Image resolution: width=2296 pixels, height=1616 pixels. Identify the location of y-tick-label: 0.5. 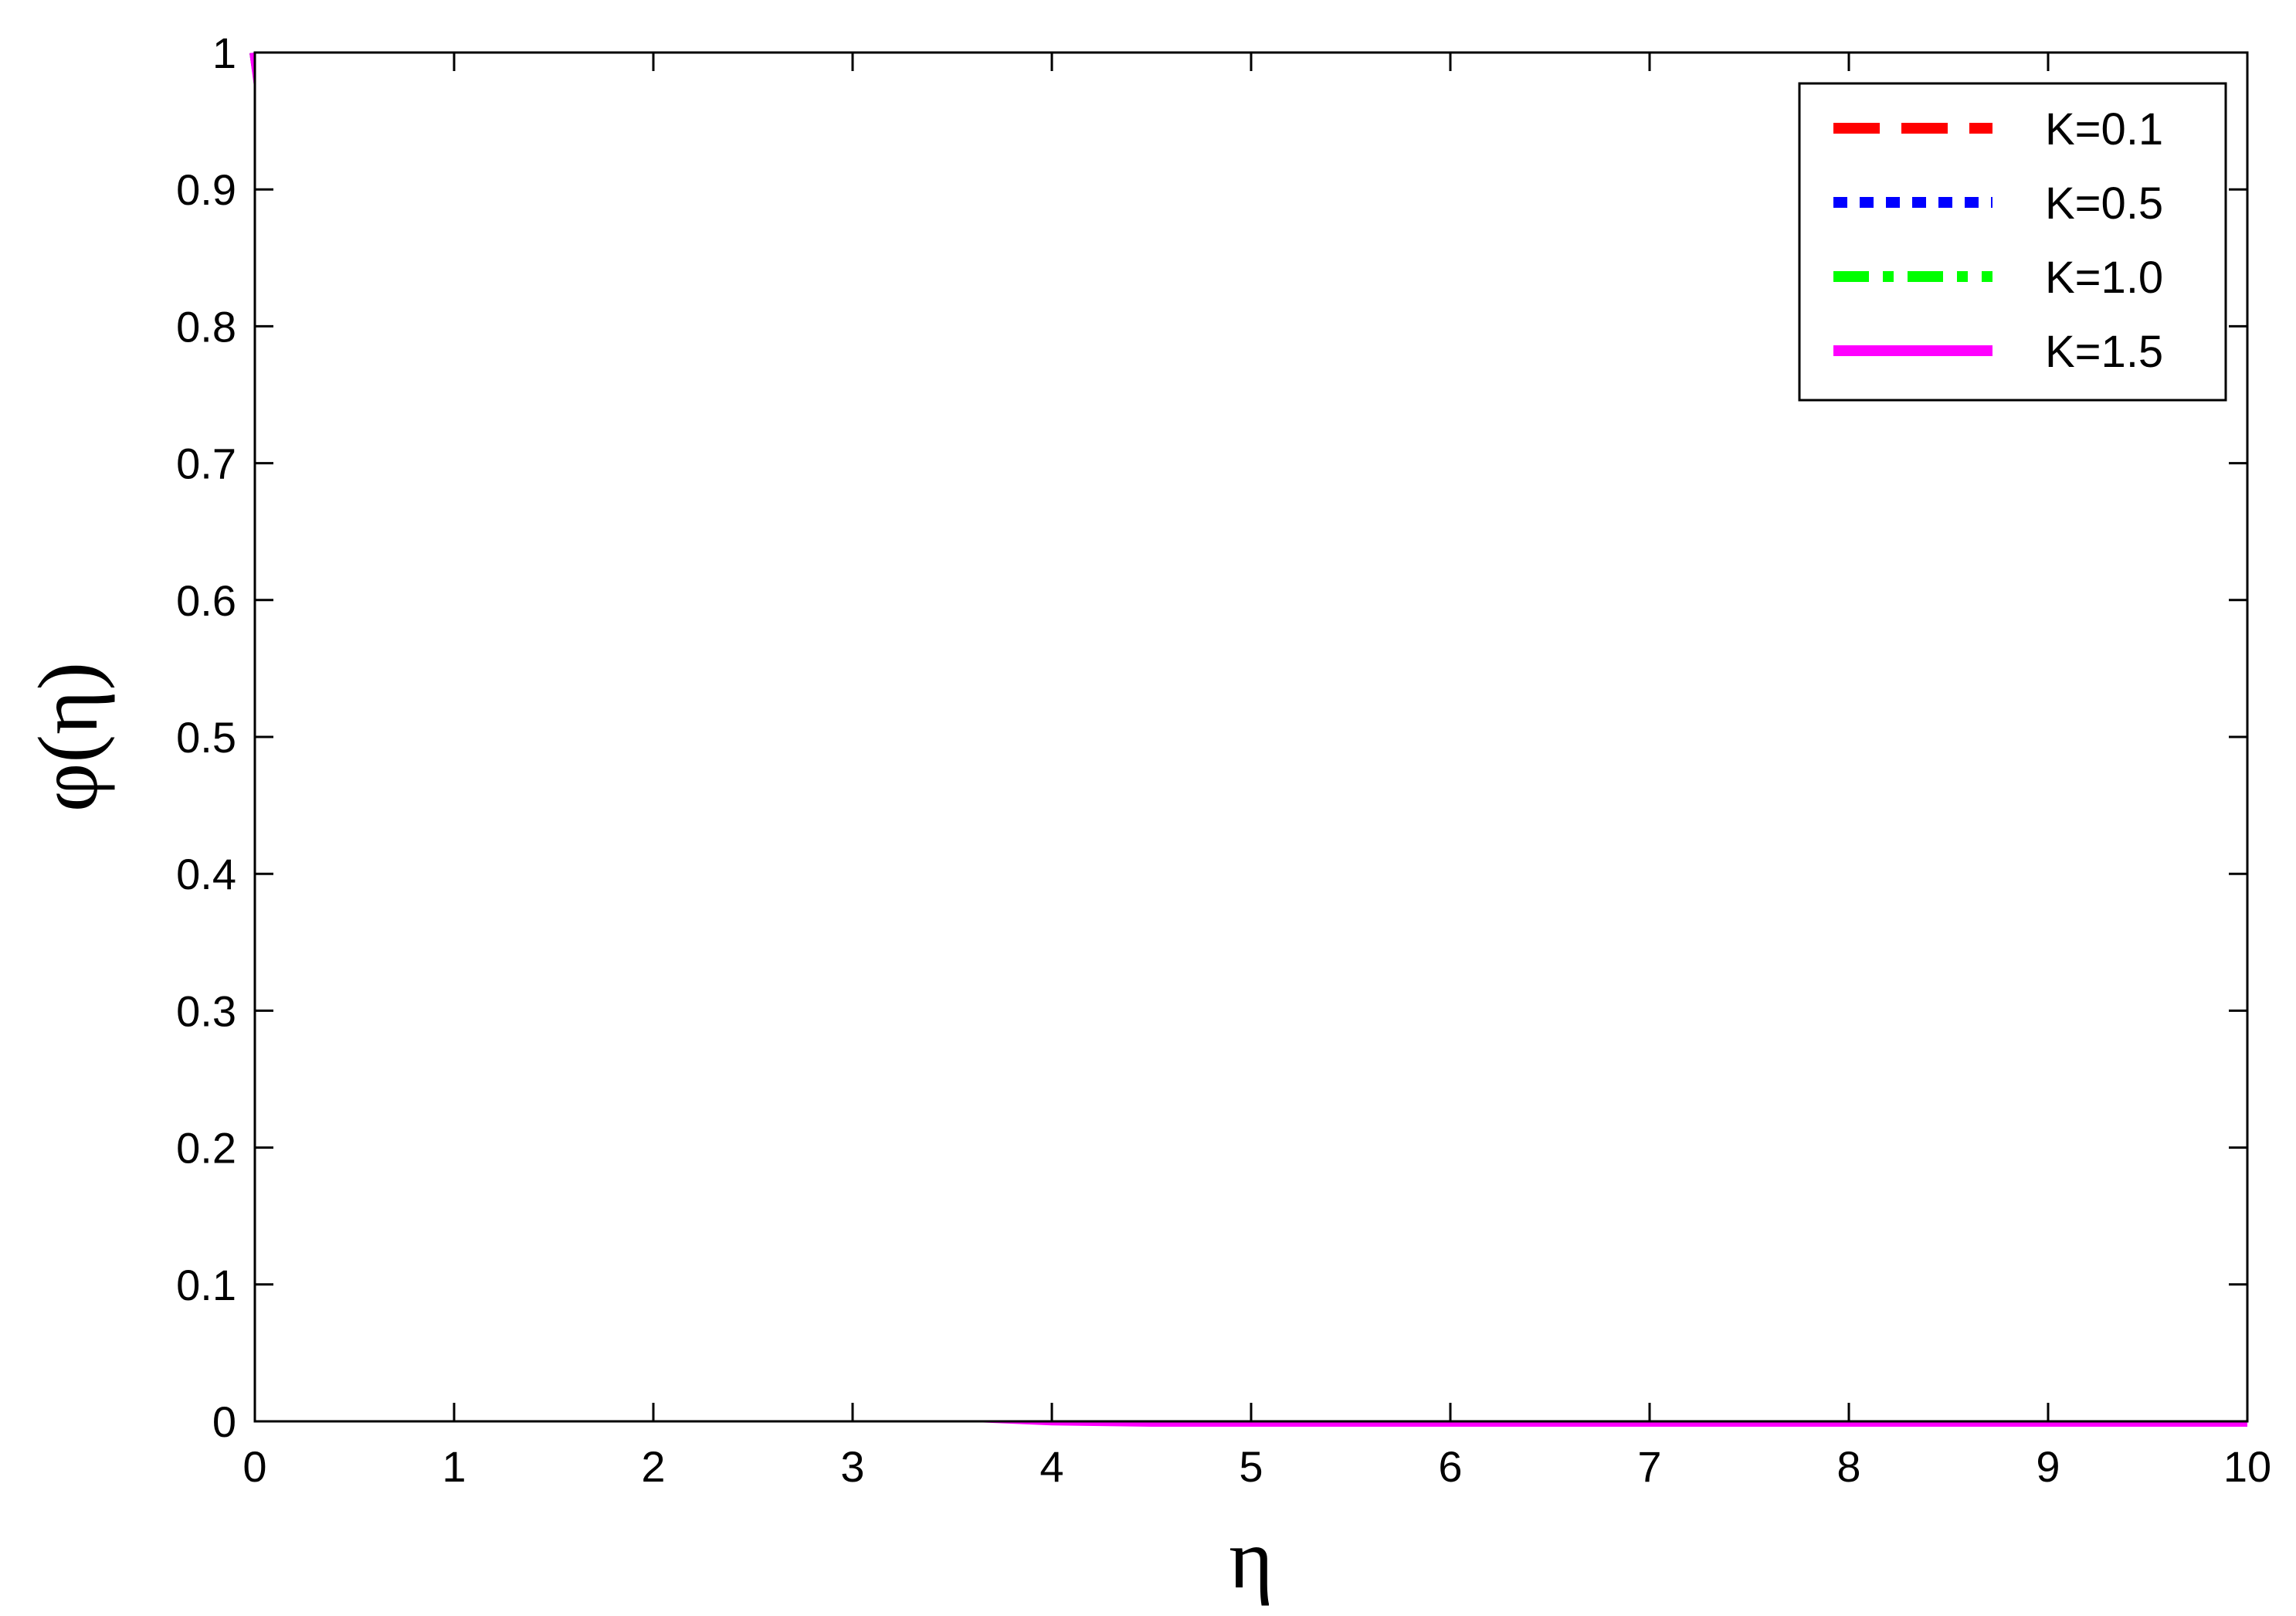
(206, 738).